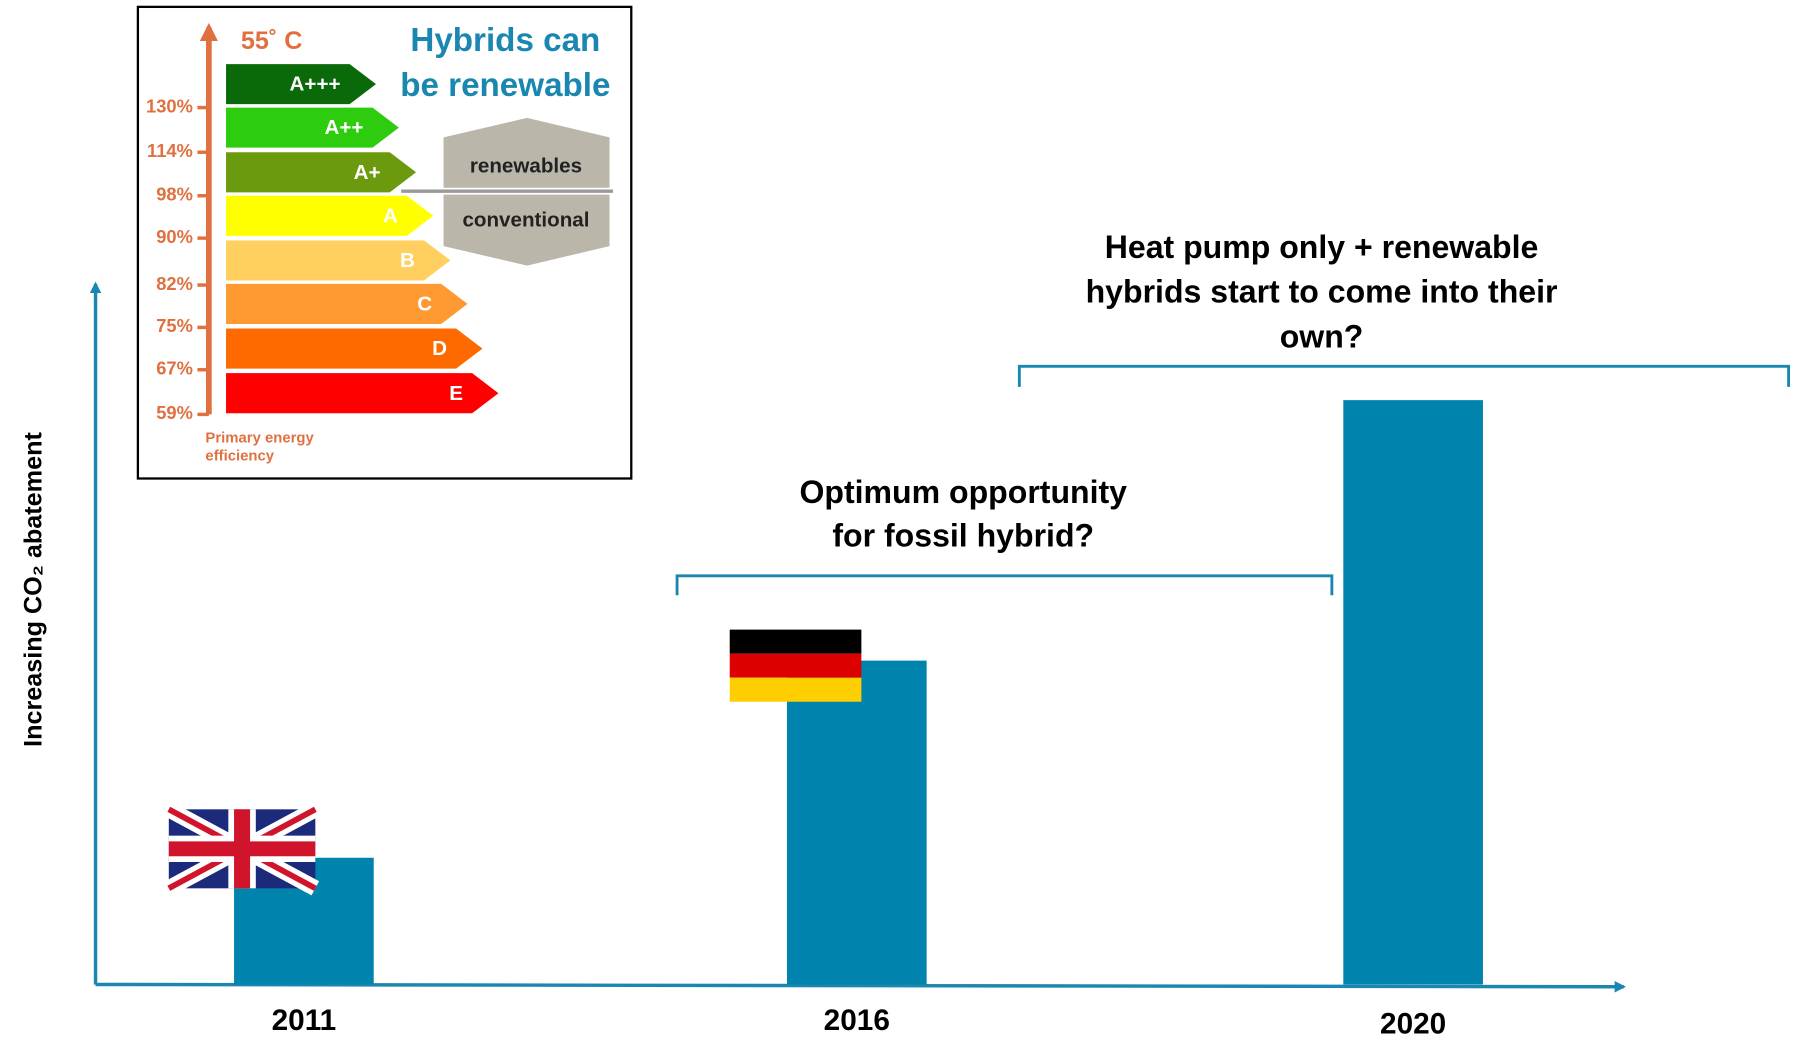 The image size is (1796, 1044). I want to click on conventional-zone, so click(526, 230).